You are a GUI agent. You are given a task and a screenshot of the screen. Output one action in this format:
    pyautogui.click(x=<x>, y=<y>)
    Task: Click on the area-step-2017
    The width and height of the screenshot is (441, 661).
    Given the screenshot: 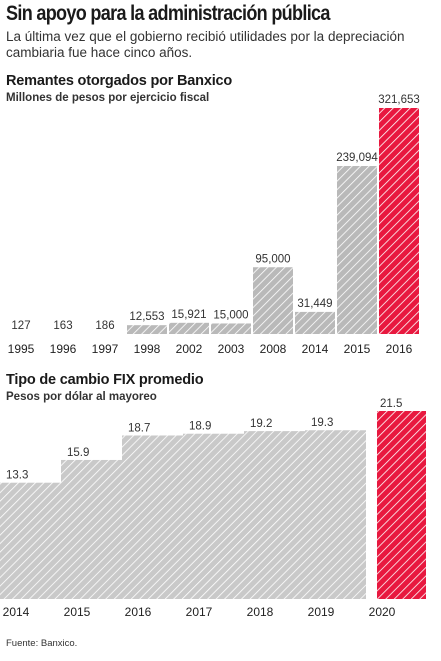 What is the action you would take?
    pyautogui.click(x=213, y=516)
    